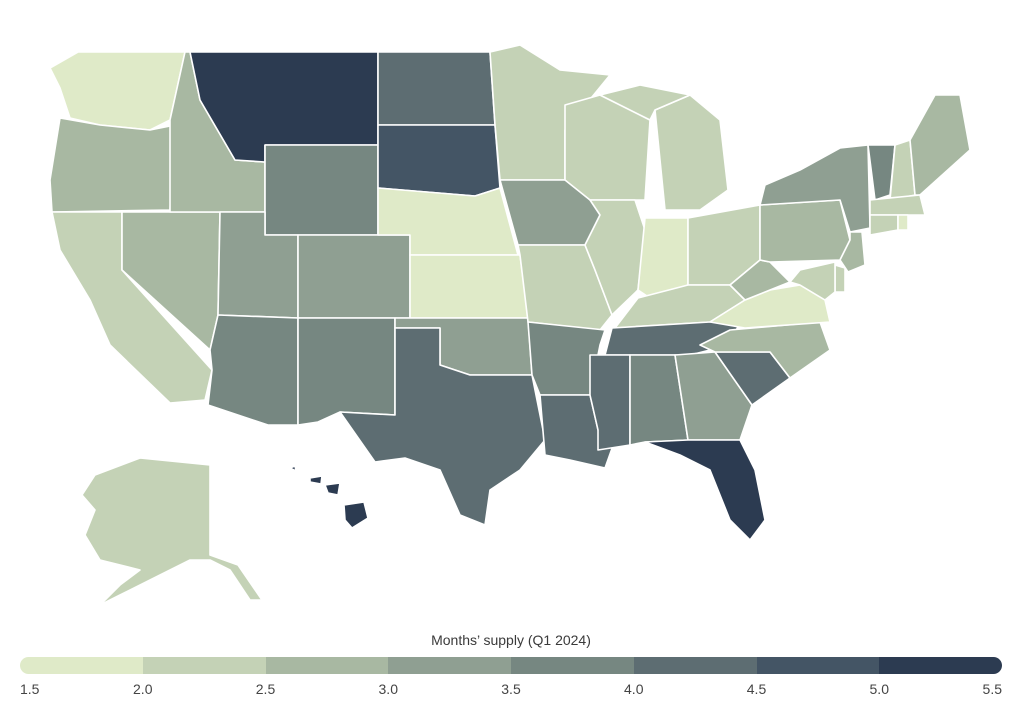 This screenshot has width=1024, height=715. Describe the element at coordinates (442, 426) in the screenshot. I see `state-tx` at that location.